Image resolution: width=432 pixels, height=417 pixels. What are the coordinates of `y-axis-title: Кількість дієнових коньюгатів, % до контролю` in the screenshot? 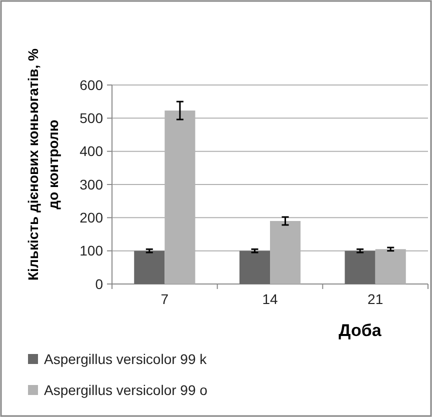 It's located at (43, 164).